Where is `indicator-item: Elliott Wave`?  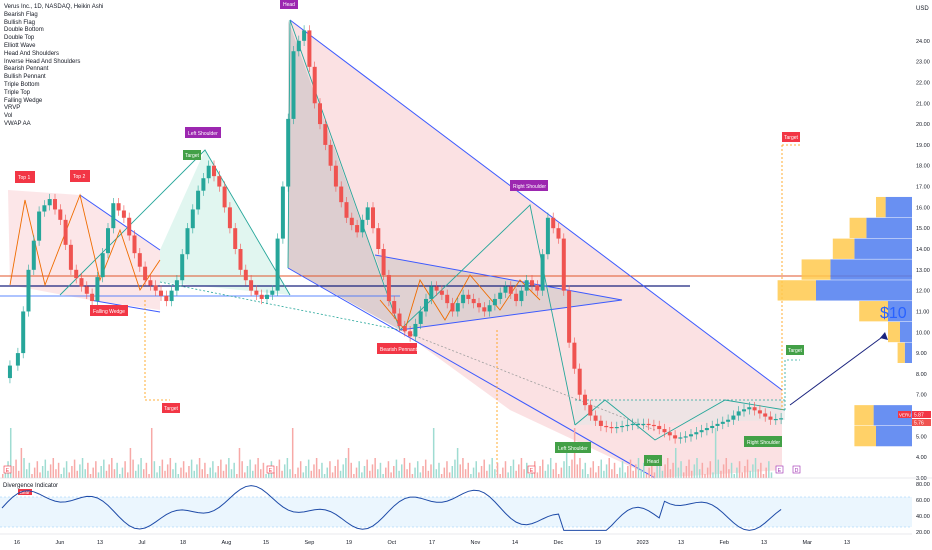 indicator-item: Elliott Wave is located at coordinates (20, 45).